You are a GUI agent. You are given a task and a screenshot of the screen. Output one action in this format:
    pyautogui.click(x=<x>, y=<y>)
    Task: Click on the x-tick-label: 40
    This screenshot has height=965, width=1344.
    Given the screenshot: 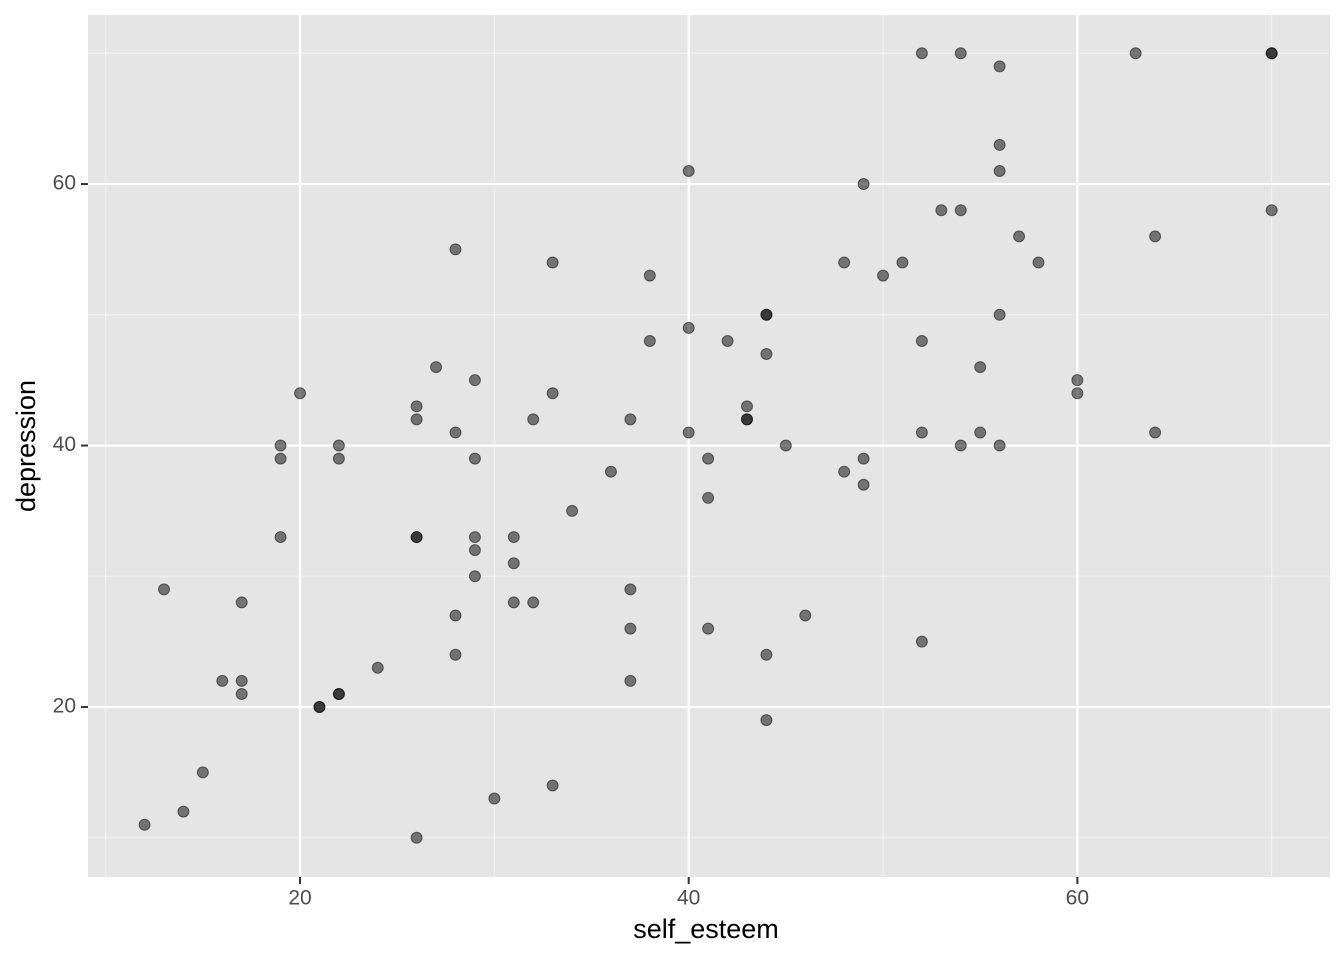 What is the action you would take?
    pyautogui.click(x=688, y=898)
    